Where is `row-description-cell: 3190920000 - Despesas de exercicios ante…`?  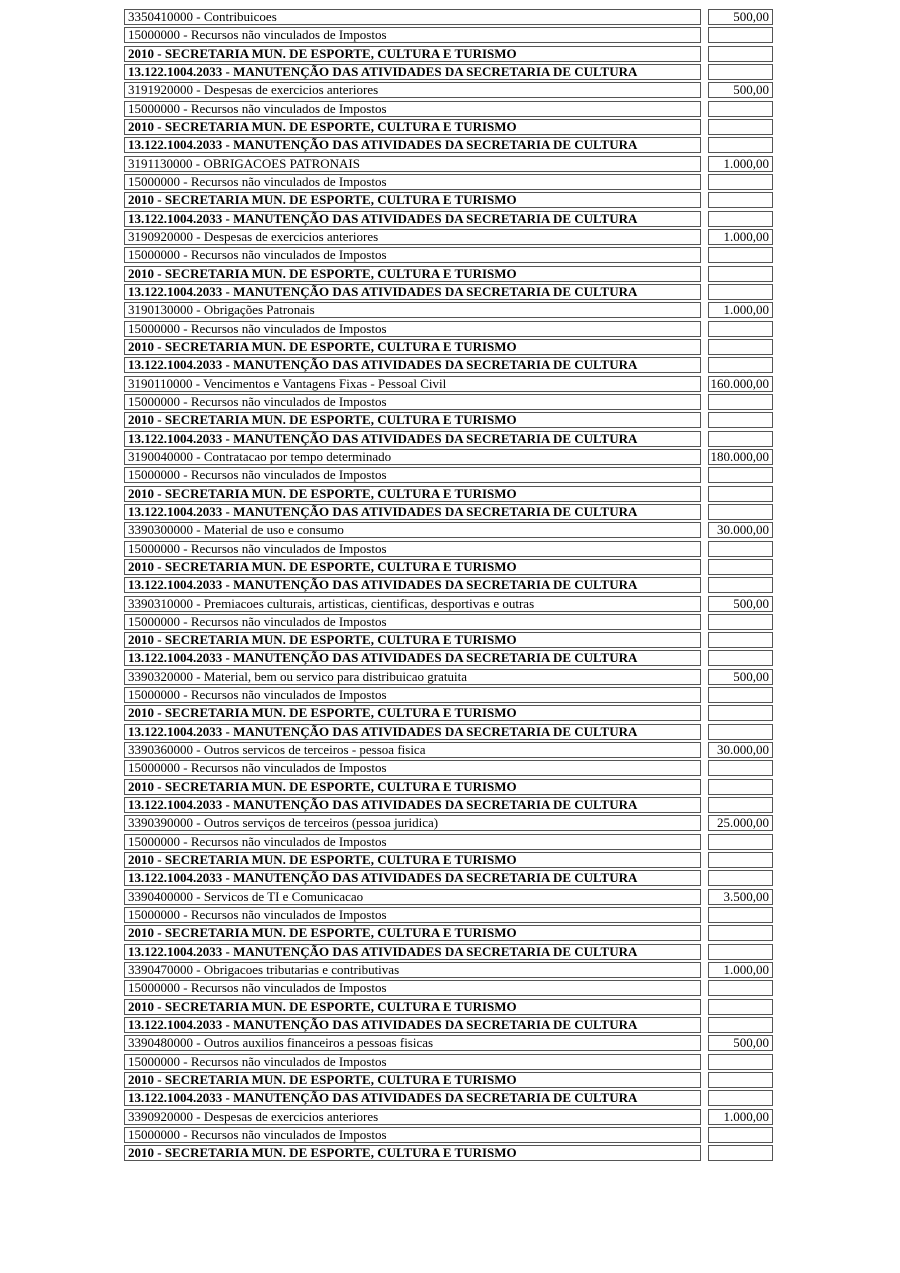
row-description-cell: 3190920000 - Despesas de exercicios ante… is located at coordinates (412, 236).